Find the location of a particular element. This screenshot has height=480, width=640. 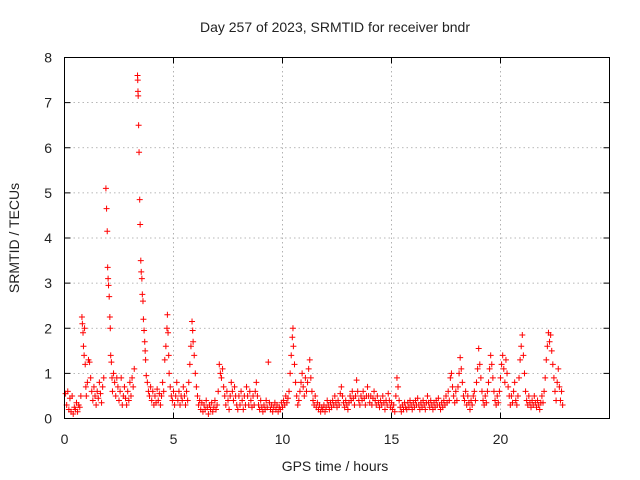

x-tick-label: 15 is located at coordinates (392, 439).